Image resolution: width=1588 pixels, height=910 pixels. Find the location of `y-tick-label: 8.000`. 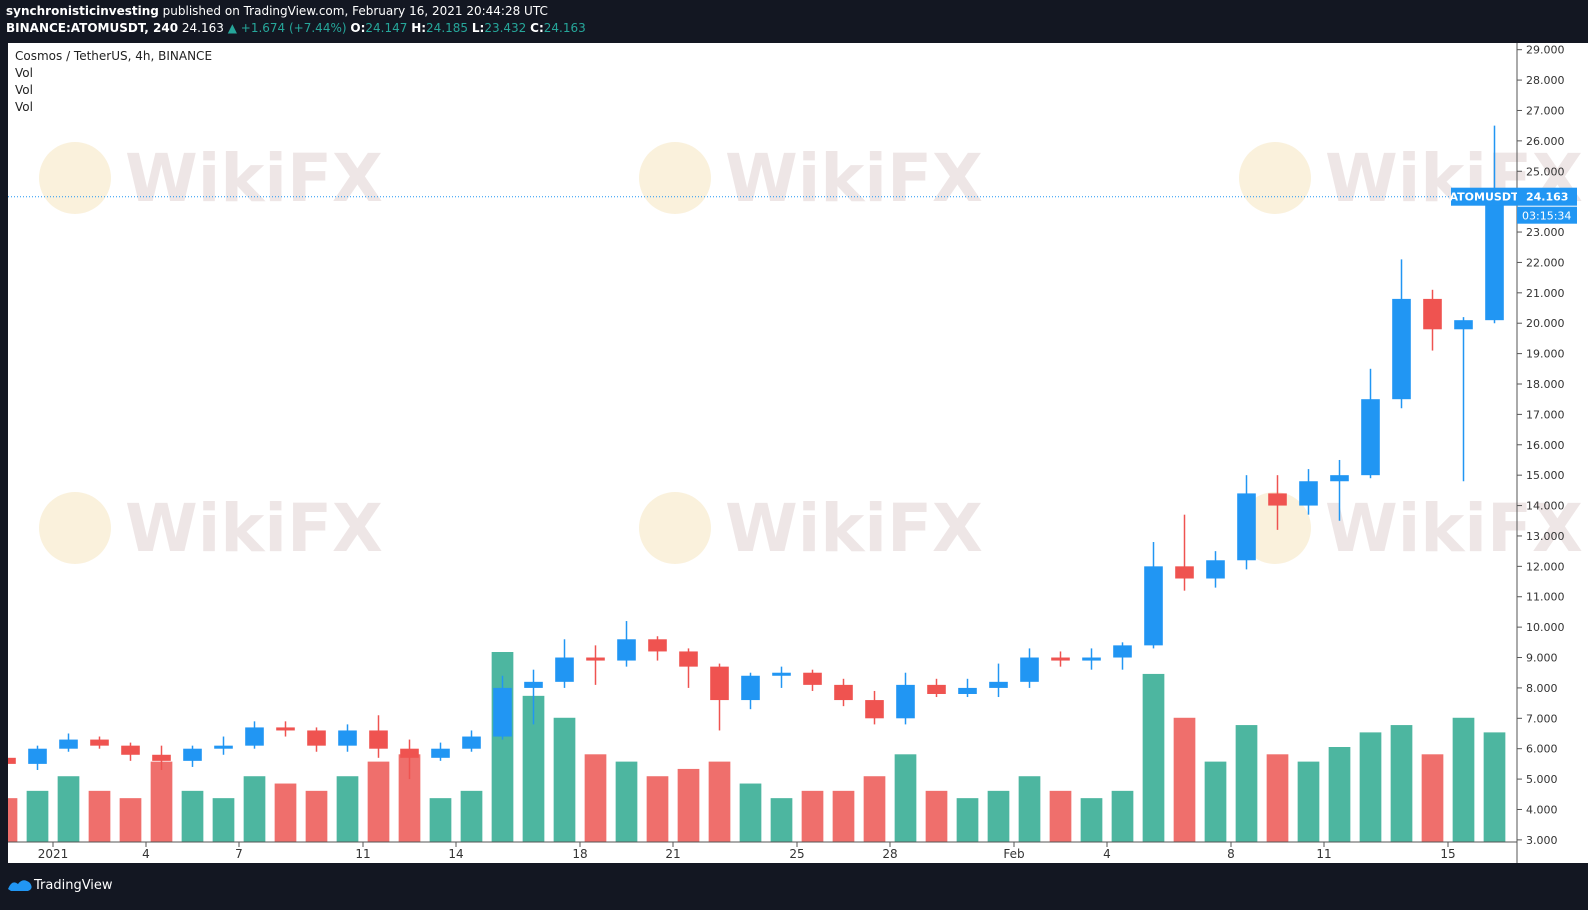

y-tick-label: 8.000 is located at coordinates (1542, 688).